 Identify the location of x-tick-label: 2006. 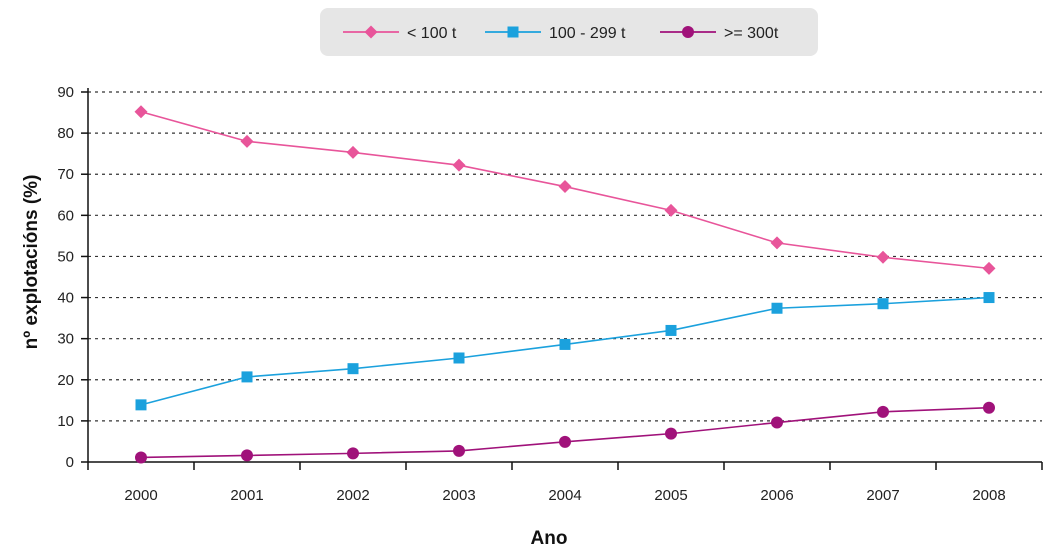
(776, 495).